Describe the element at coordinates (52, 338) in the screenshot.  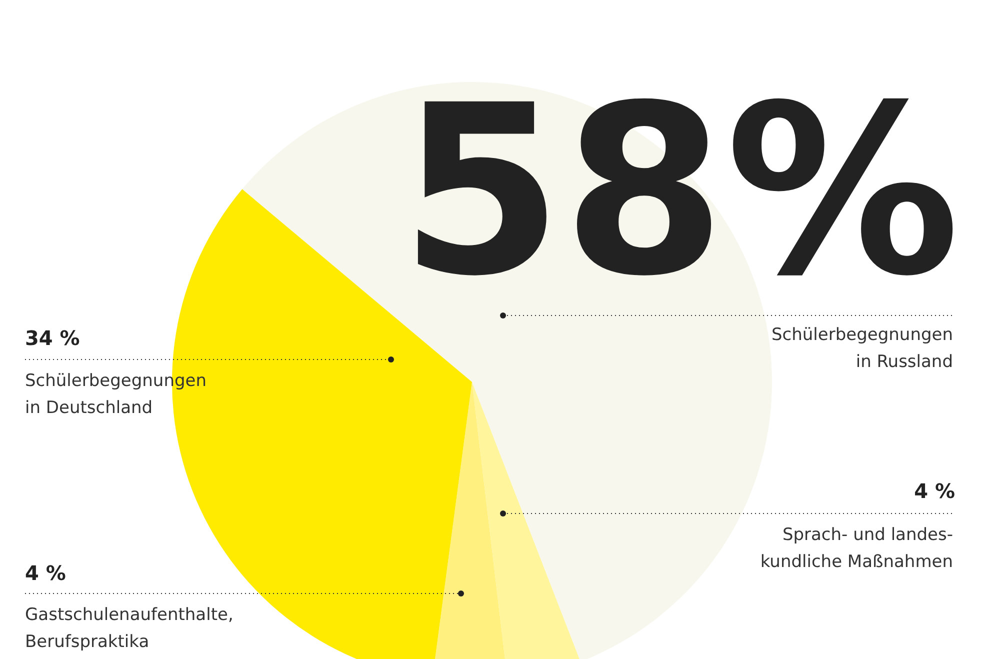
I see `data-label: 34 %` at that location.